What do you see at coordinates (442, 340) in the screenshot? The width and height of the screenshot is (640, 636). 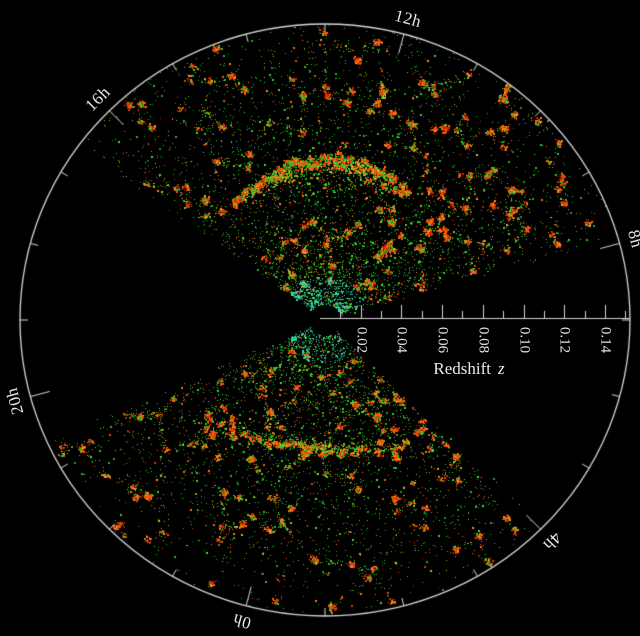 I see `redshift-tick-label-0.06: 0.06` at bounding box center [442, 340].